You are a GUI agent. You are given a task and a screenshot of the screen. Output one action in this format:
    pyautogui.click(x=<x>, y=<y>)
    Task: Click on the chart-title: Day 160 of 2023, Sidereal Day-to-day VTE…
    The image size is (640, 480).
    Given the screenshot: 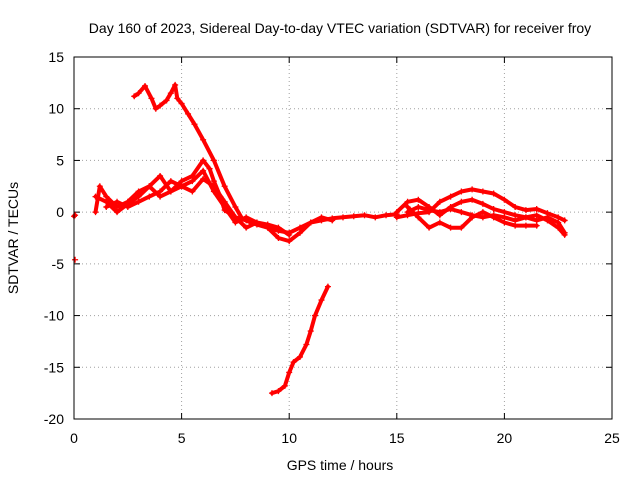 What is the action you would take?
    pyautogui.click(x=340, y=28)
    